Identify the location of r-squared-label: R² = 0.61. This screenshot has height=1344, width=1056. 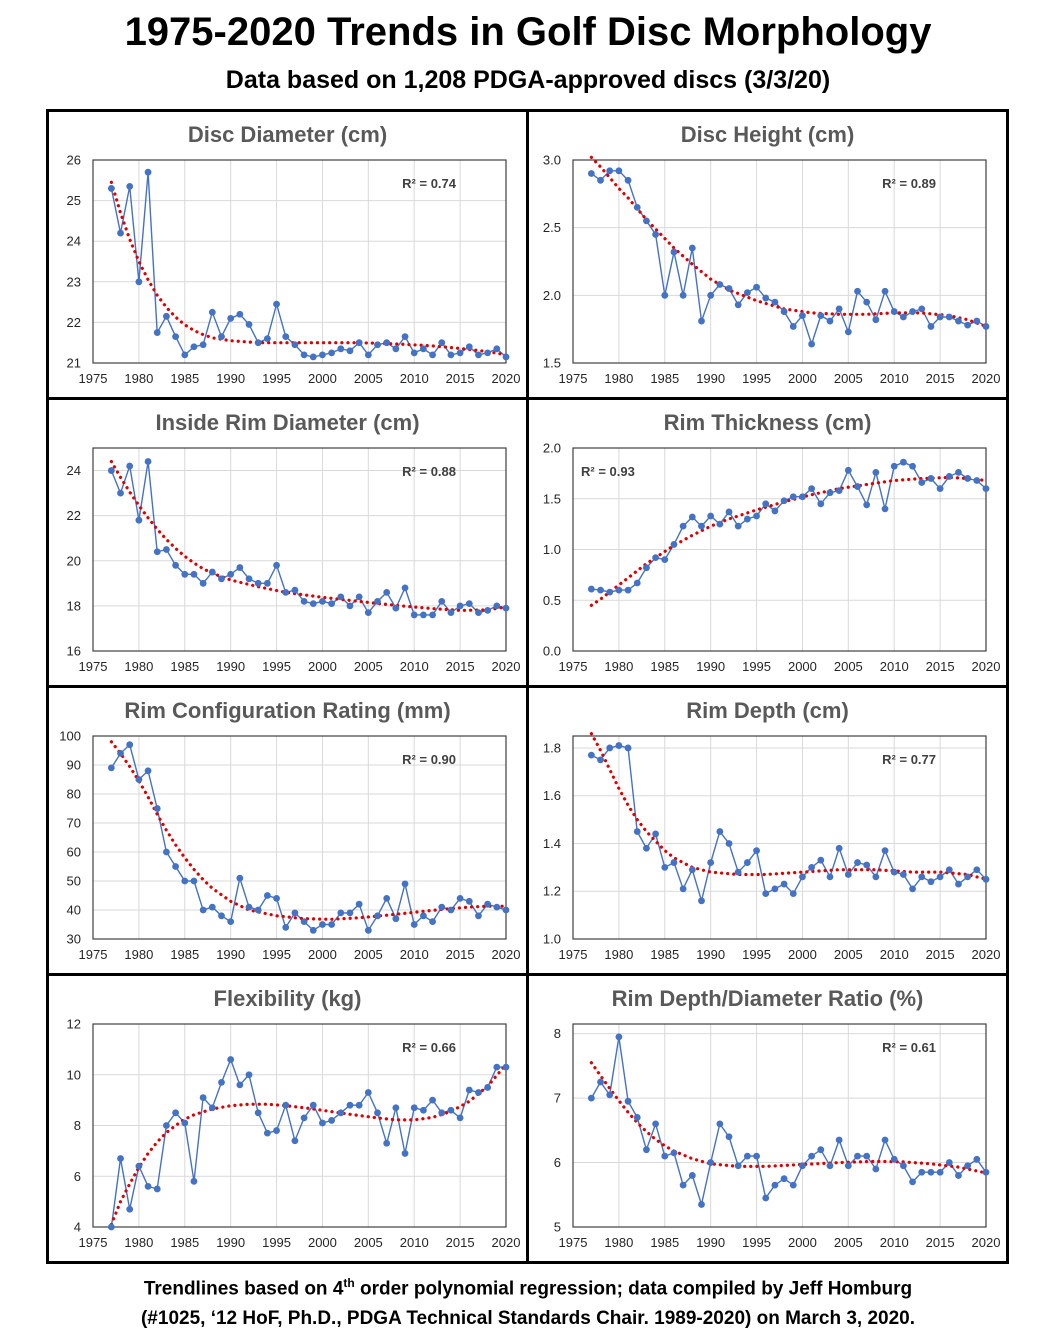
(909, 1047).